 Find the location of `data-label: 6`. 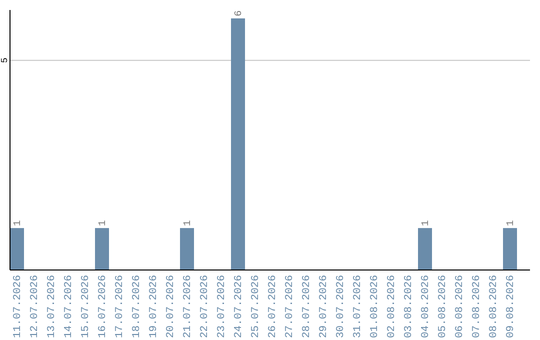

data-label: 6 is located at coordinates (239, 13).